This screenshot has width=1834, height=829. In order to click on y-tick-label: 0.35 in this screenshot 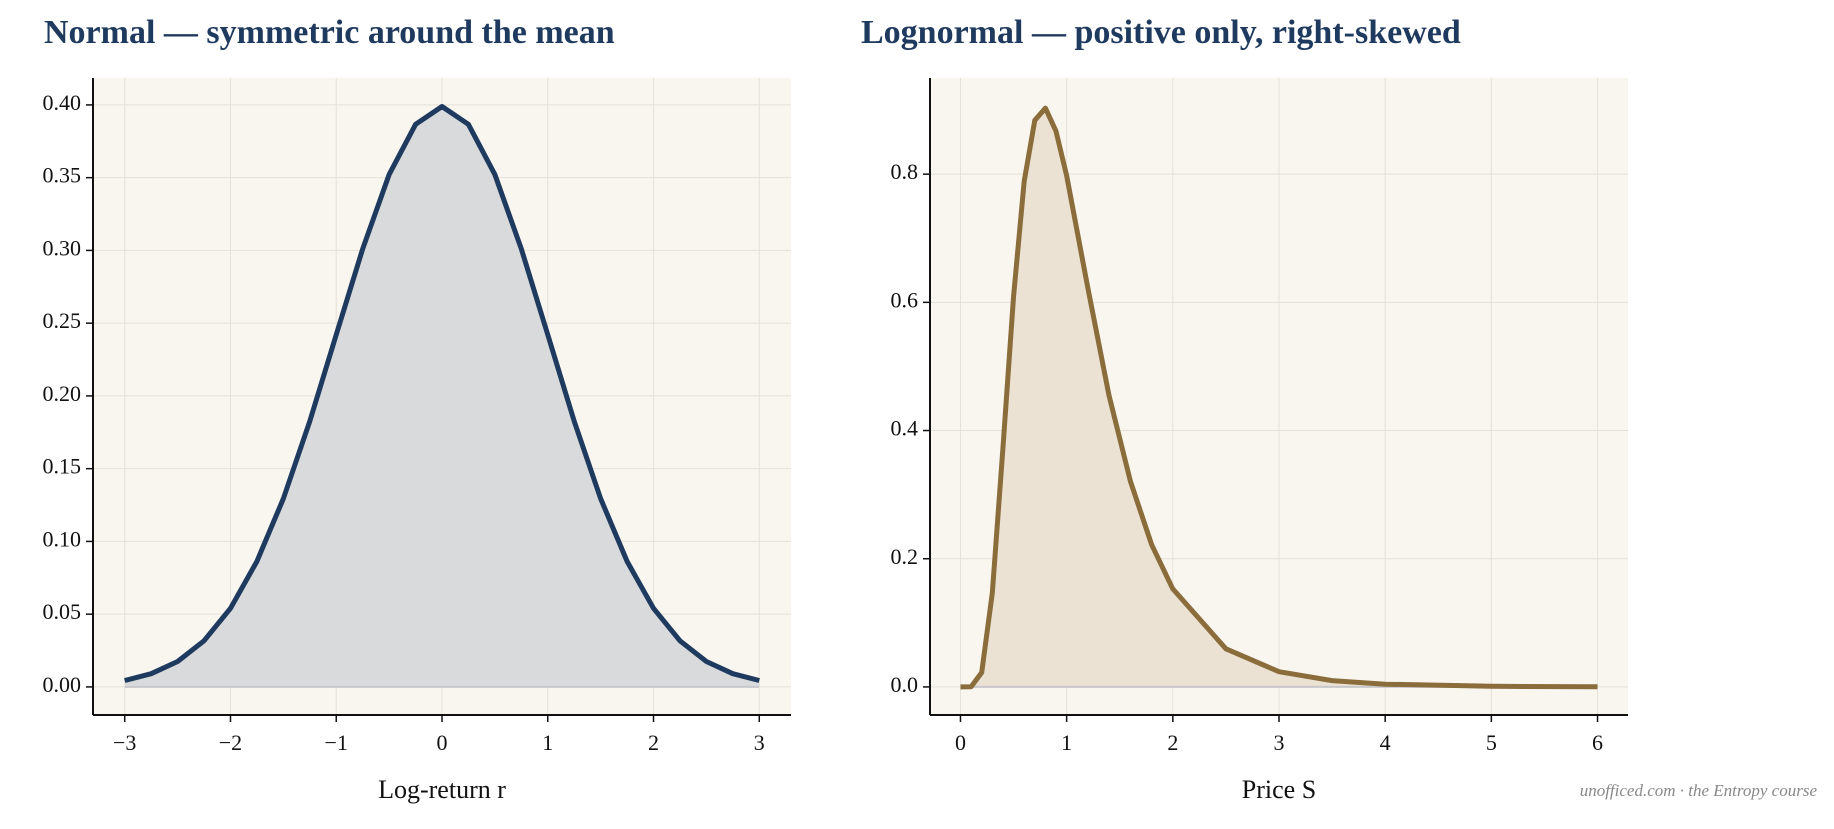, I will do `click(62, 175)`.